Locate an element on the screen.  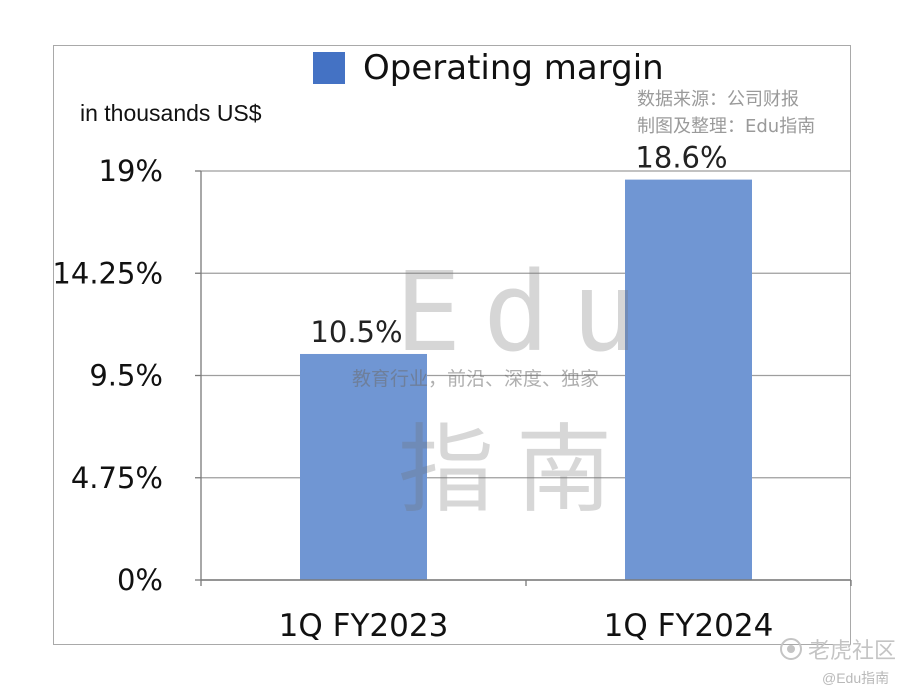
watermark-guide: 指南 is located at coordinates (516, 470).